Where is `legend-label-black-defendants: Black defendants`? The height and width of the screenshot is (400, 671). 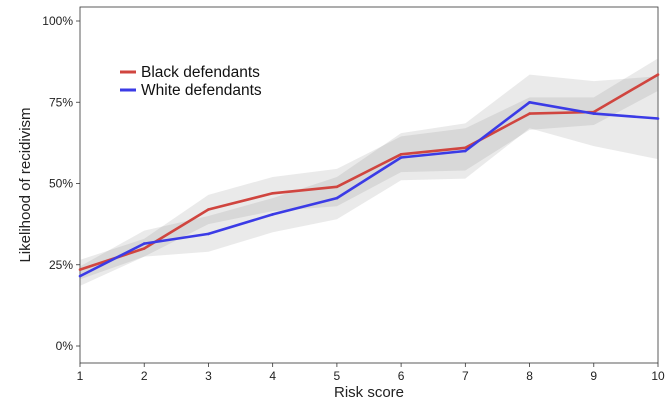 legend-label-black-defendants: Black defendants is located at coordinates (200, 72).